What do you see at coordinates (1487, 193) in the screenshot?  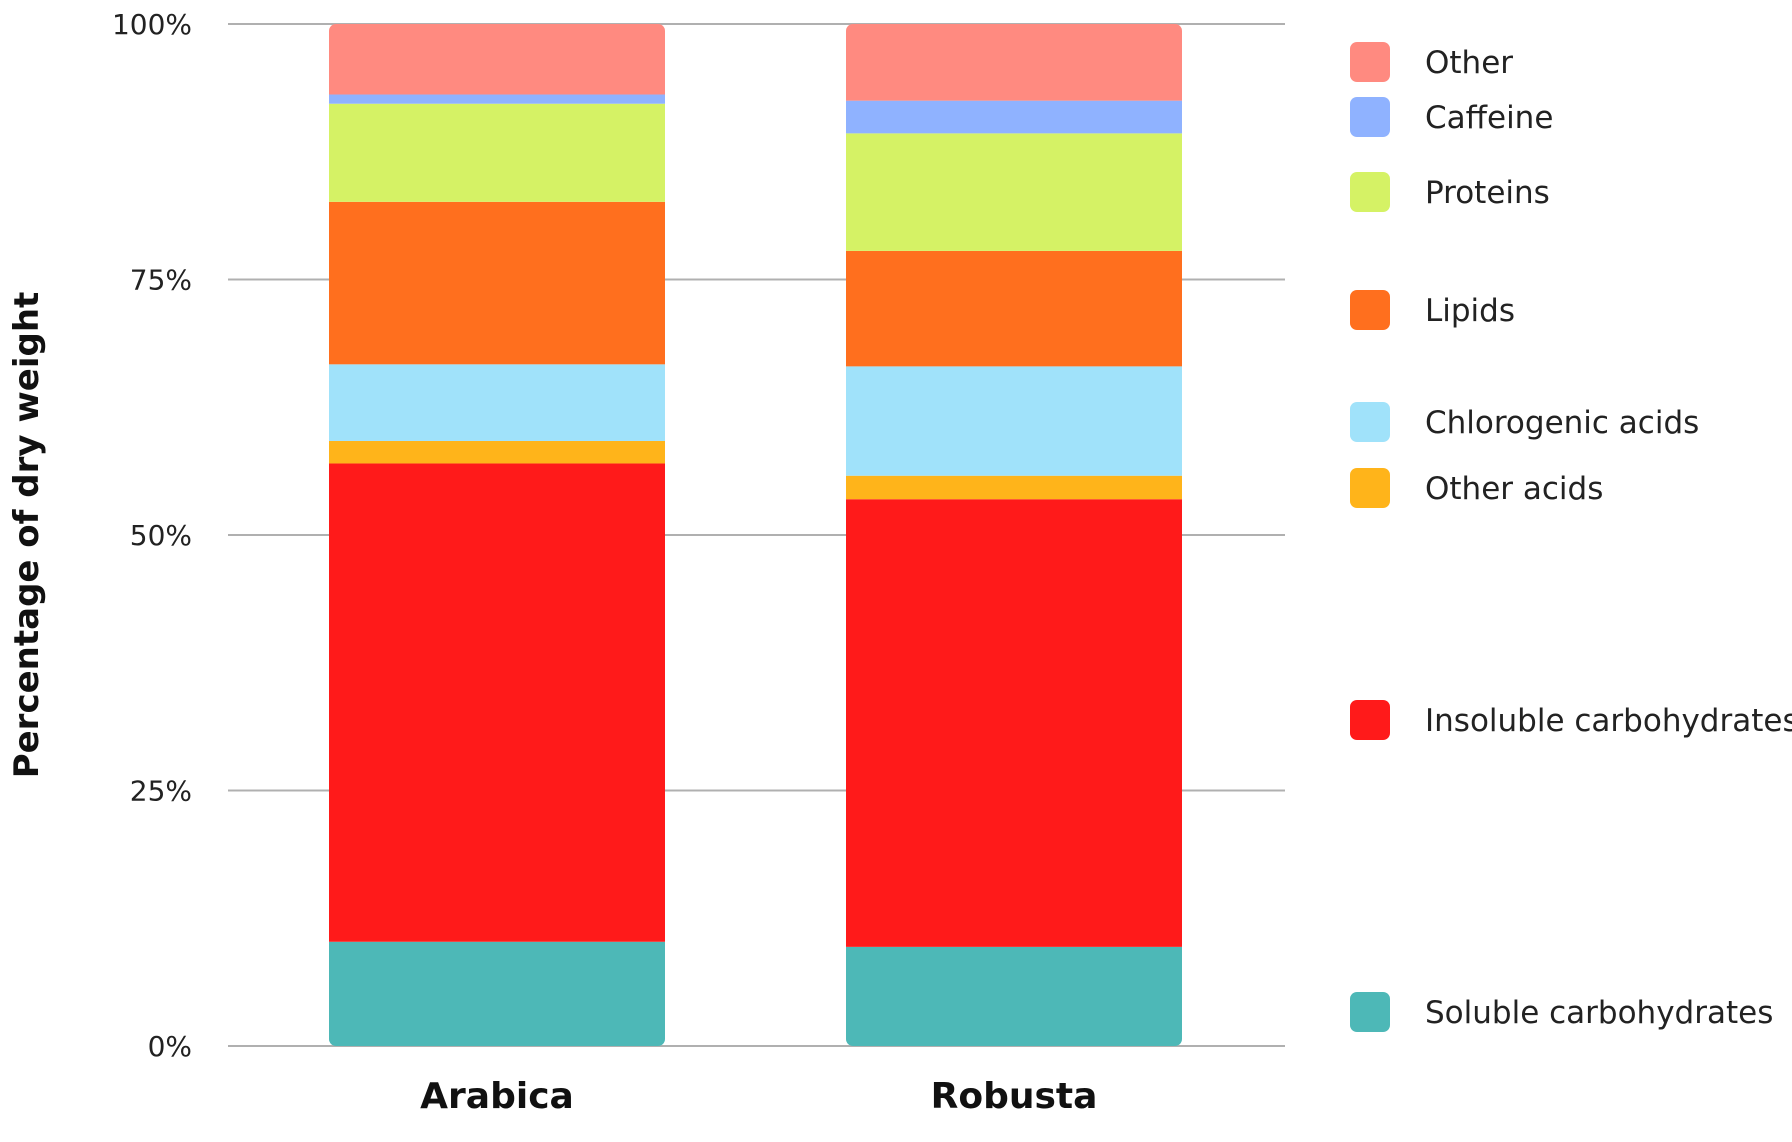 I see `legend-label: Proteins` at bounding box center [1487, 193].